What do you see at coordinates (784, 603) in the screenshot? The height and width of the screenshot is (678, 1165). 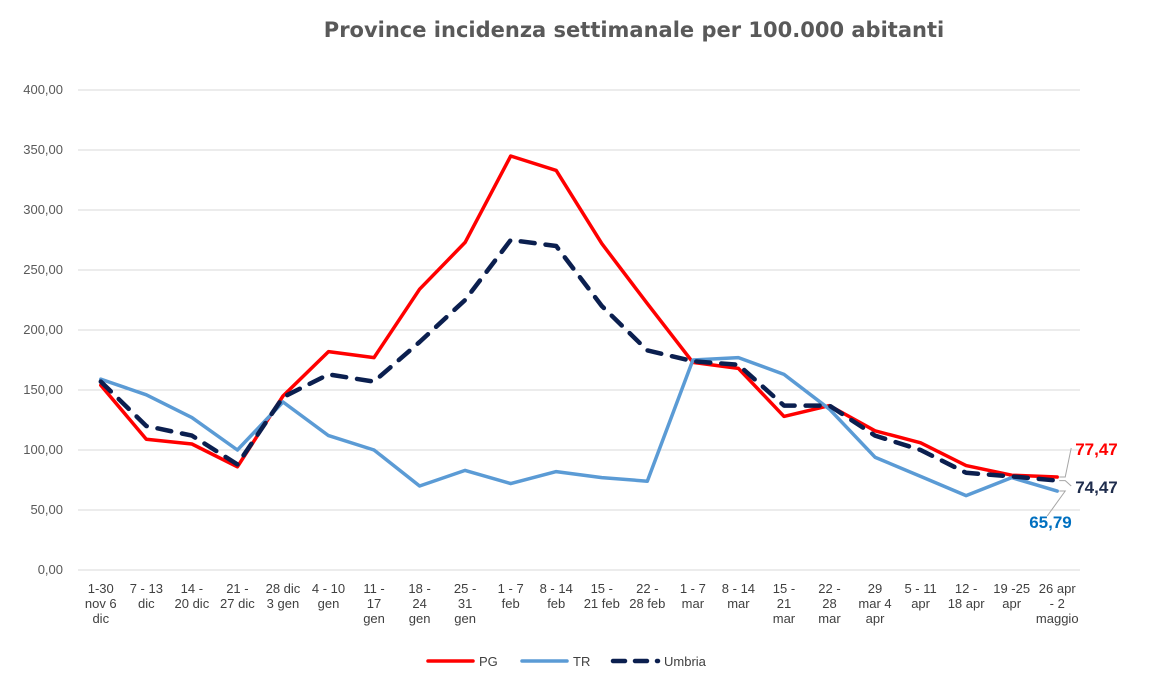 I see `x-tick-label: 15 -21 mar` at bounding box center [784, 603].